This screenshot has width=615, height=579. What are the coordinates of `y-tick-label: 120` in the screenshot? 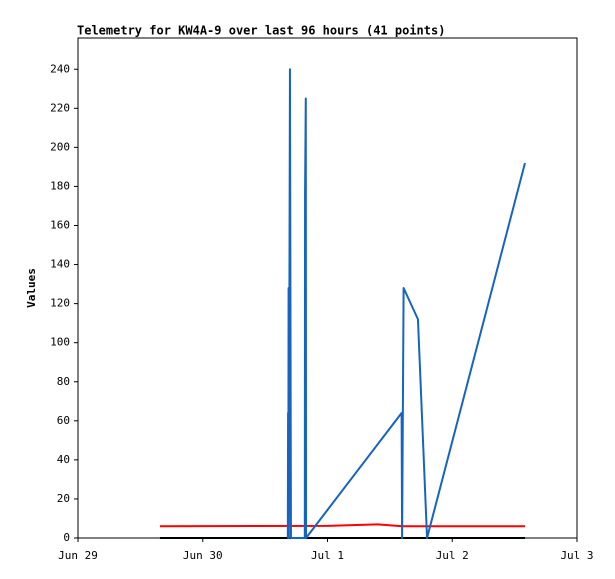 It's located at (60, 303).